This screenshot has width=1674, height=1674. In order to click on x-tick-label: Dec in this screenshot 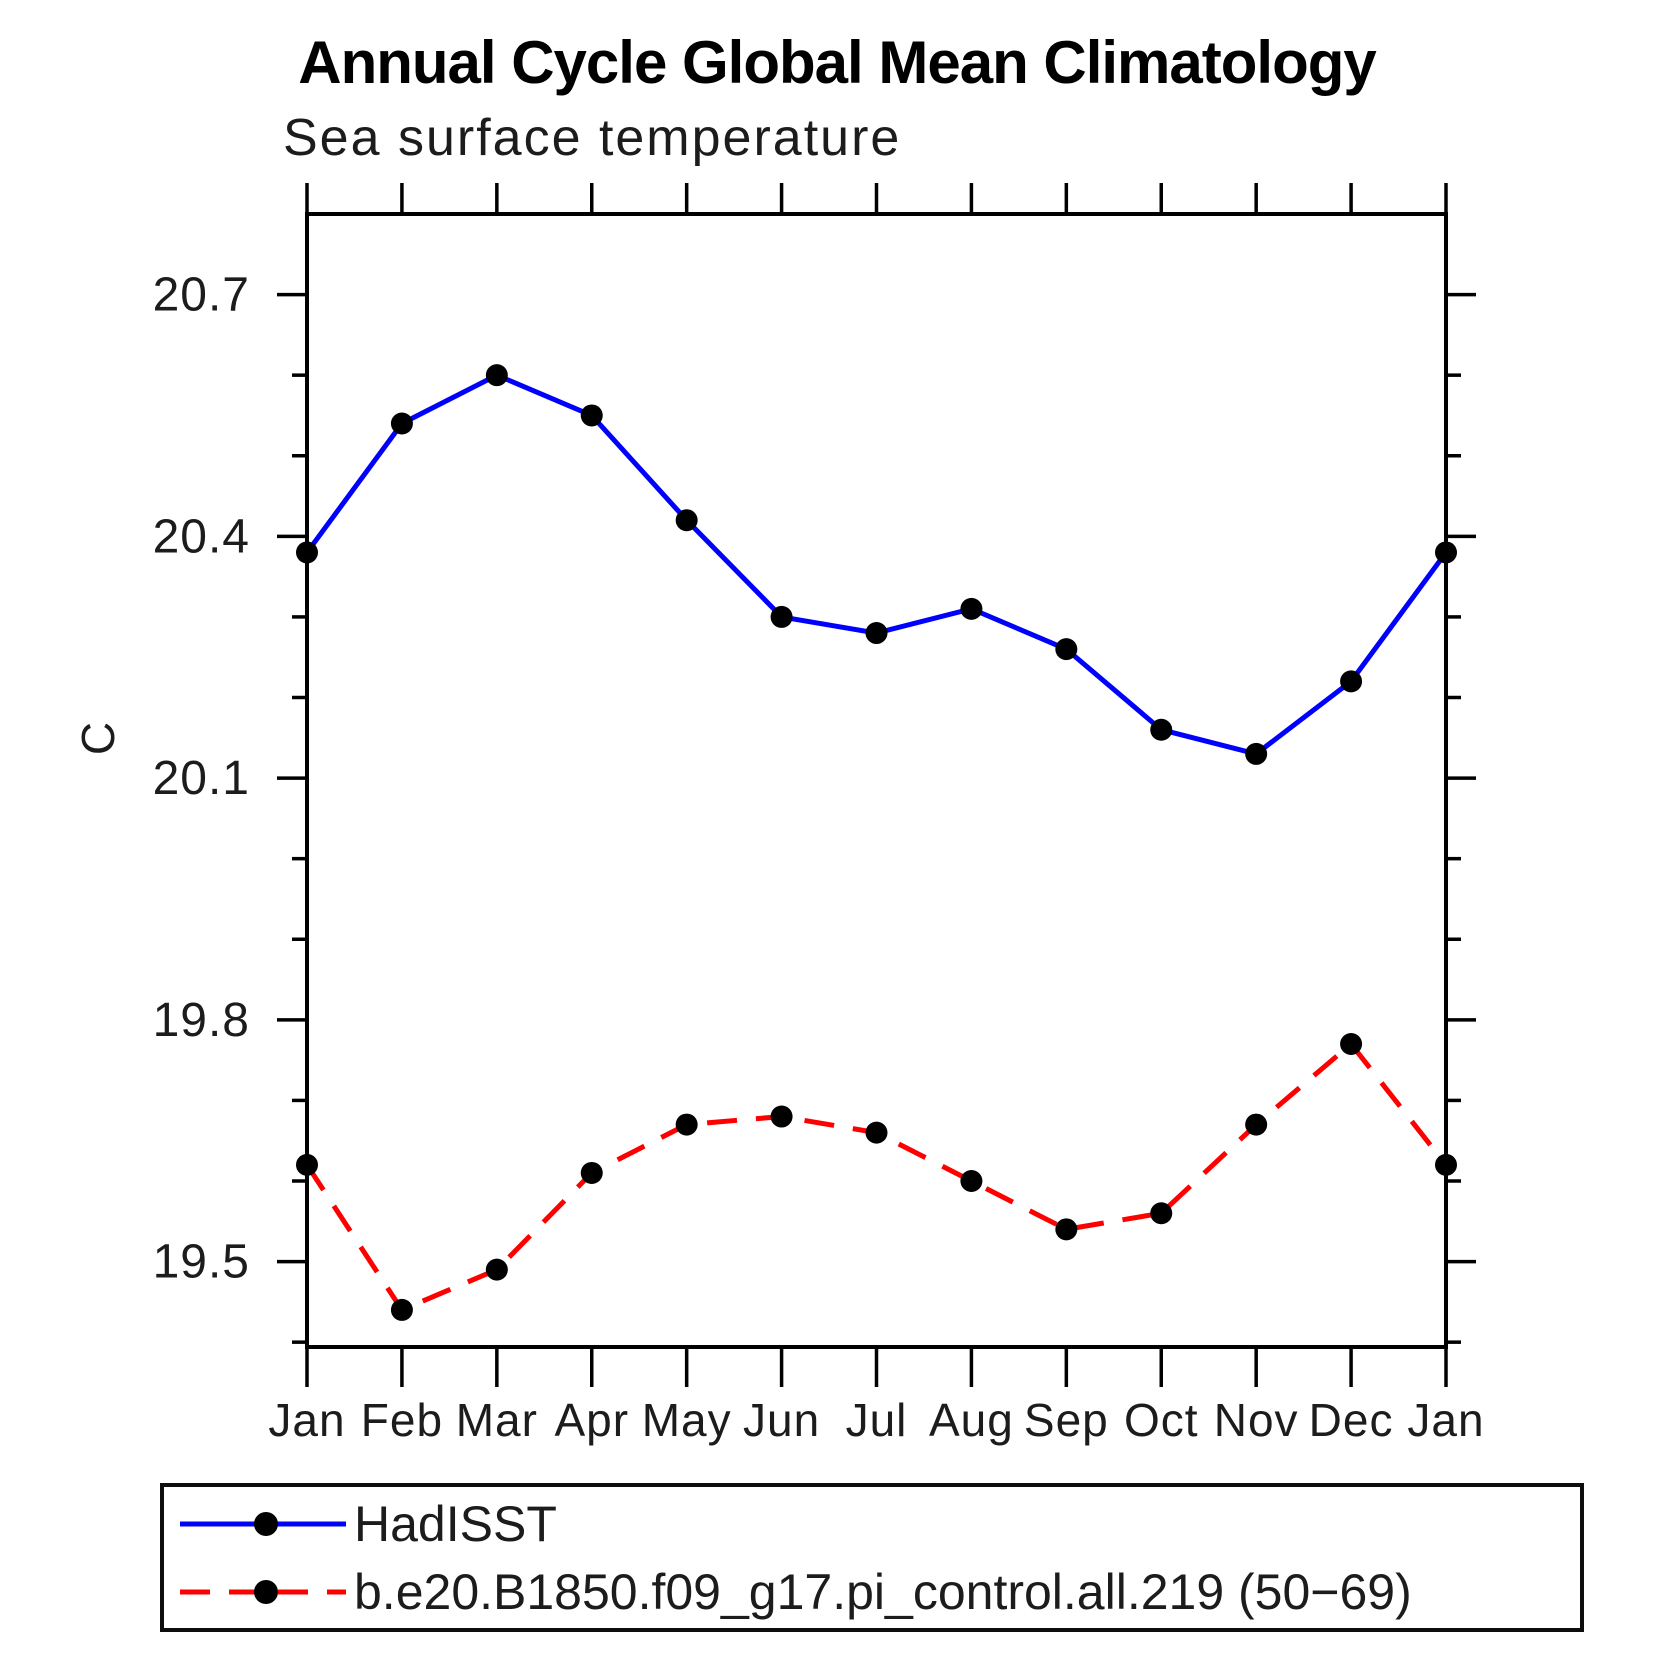, I will do `click(1351, 1420)`.